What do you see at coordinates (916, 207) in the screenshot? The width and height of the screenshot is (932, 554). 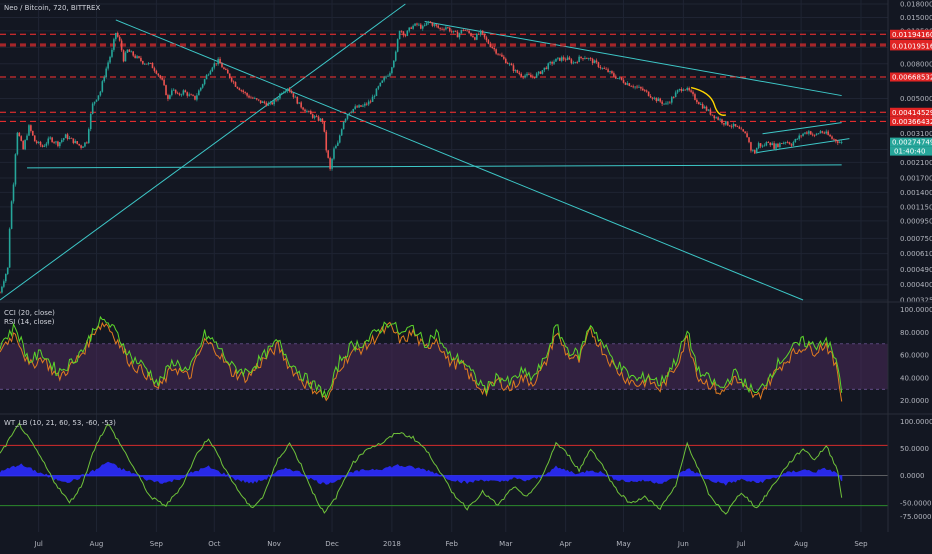 I see `price-tick-label: 0.00115000` at bounding box center [916, 207].